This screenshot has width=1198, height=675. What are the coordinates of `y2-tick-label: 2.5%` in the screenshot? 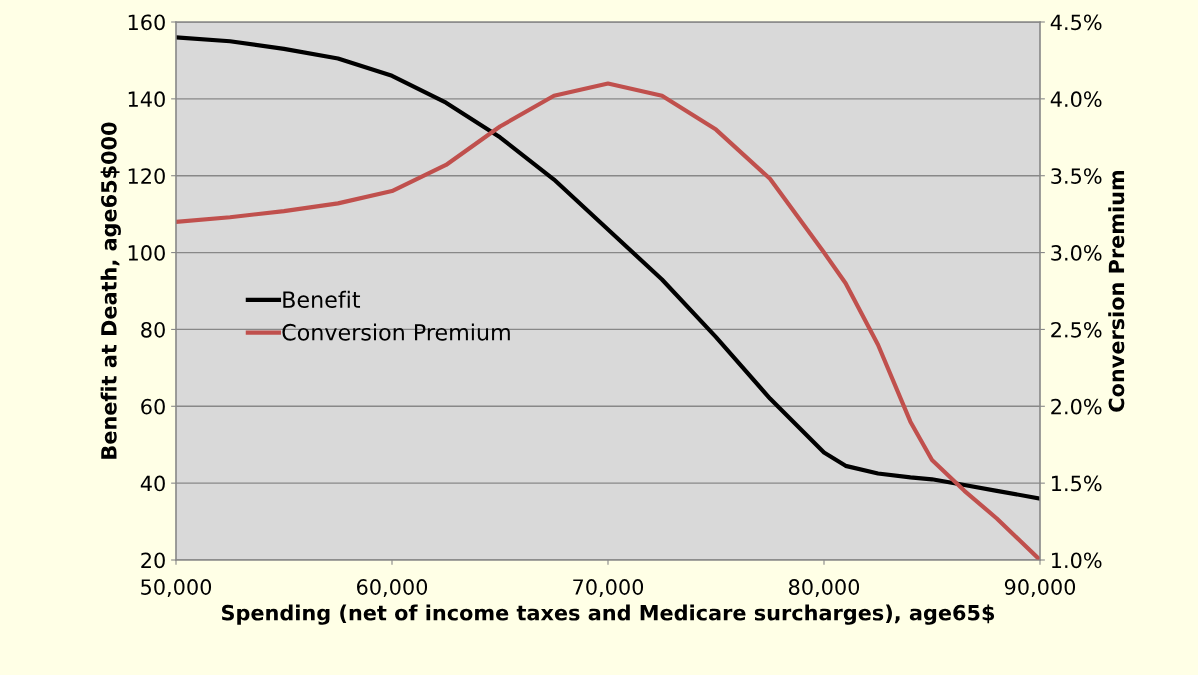 It's located at (1076, 329).